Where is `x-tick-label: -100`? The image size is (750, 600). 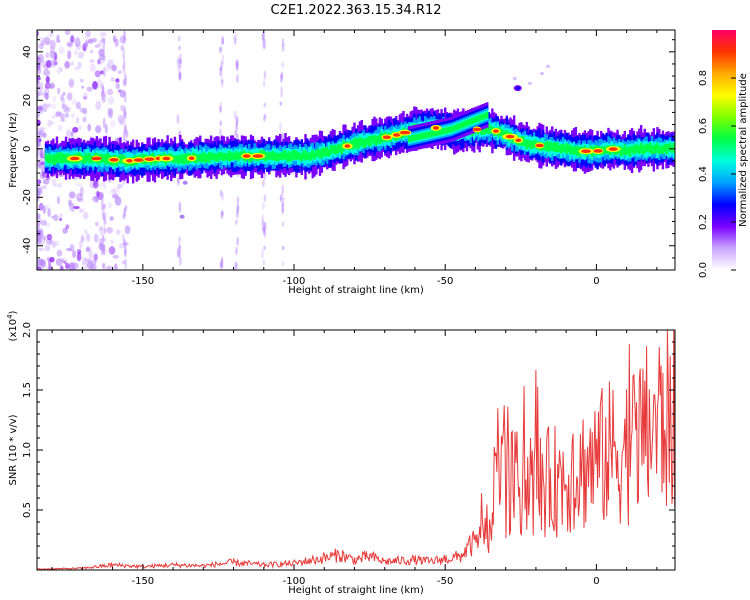
x-tick-label: -100 is located at coordinates (294, 581).